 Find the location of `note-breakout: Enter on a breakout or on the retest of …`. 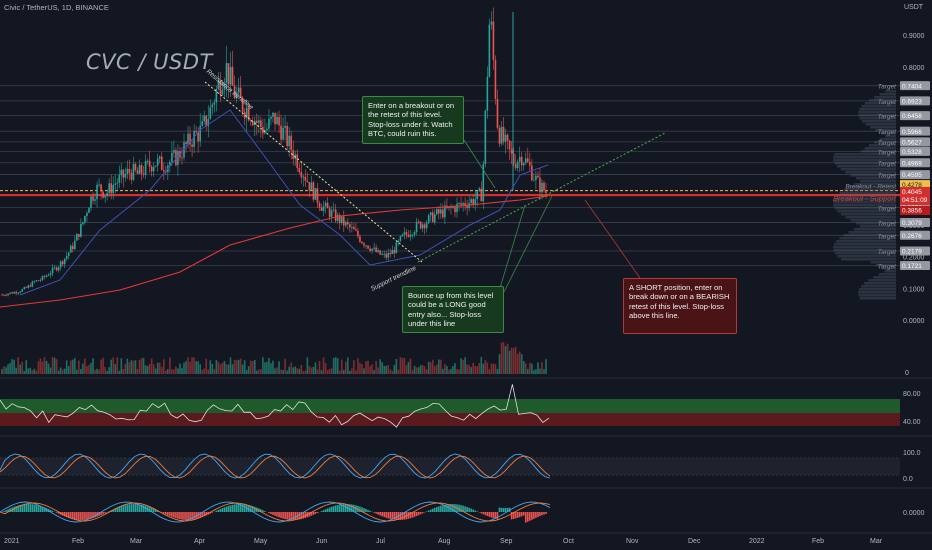

note-breakout: Enter on a breakout or on the retest of … is located at coordinates (413, 120).